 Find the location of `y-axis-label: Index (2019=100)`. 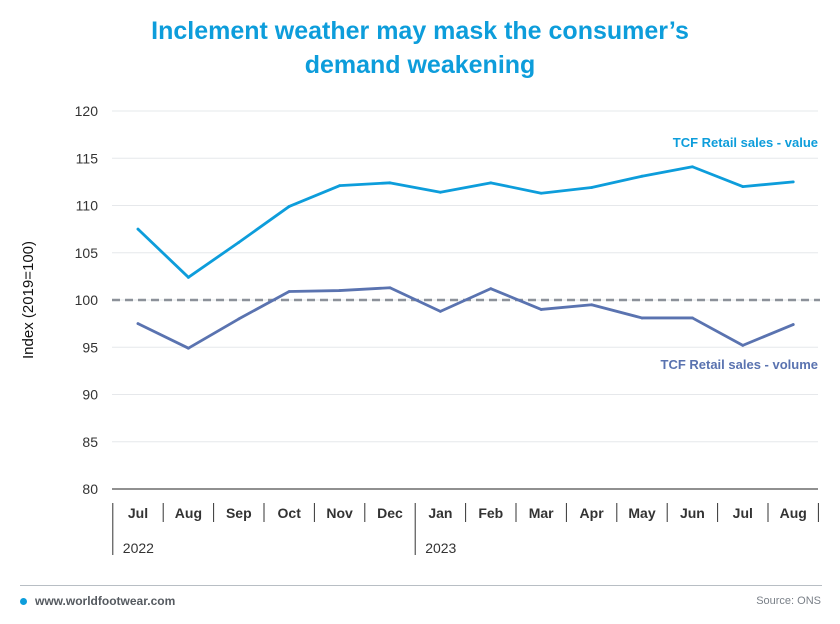

y-axis-label: Index (2019=100) is located at coordinates (28, 300).